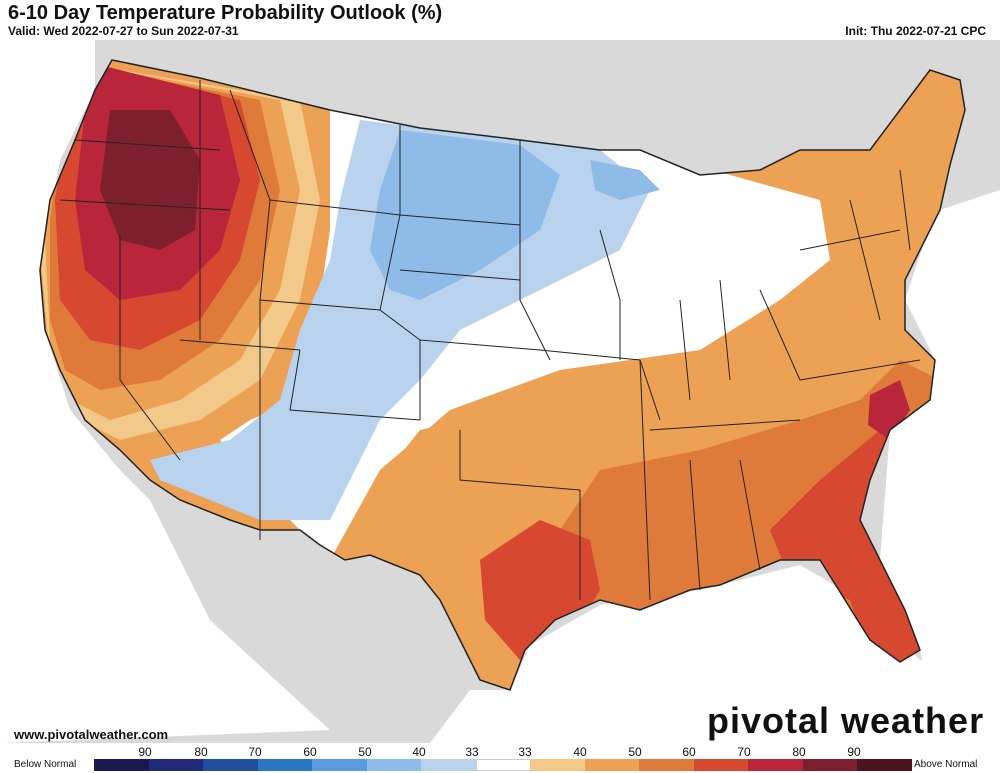  What do you see at coordinates (940, 466) in the screenshot?
I see `atlantic-ocean` at bounding box center [940, 466].